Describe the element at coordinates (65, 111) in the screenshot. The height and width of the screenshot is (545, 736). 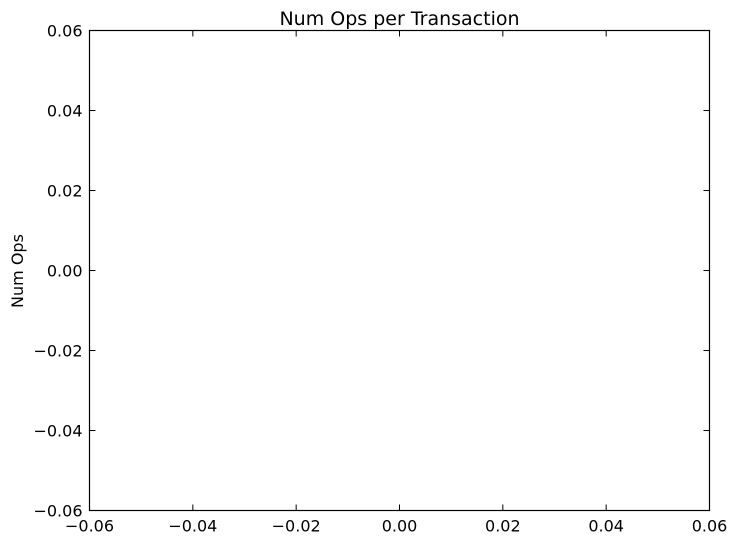
I see `y-tick-label: 0.04` at that location.